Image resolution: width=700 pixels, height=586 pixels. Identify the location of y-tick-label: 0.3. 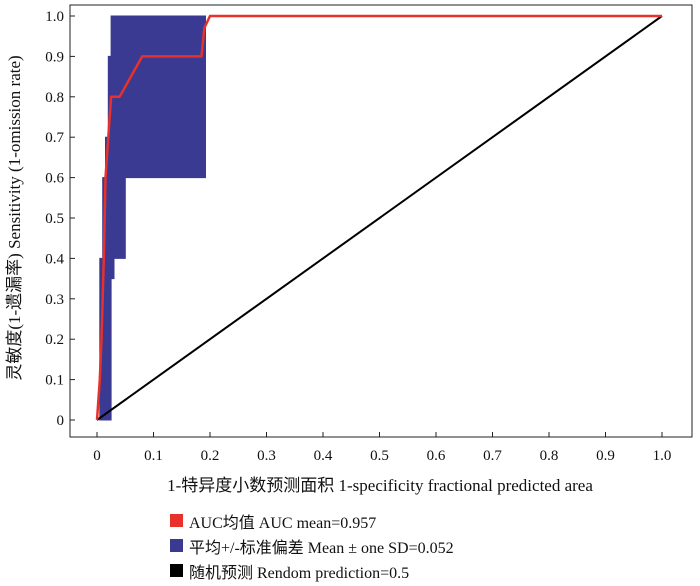
(54, 300).